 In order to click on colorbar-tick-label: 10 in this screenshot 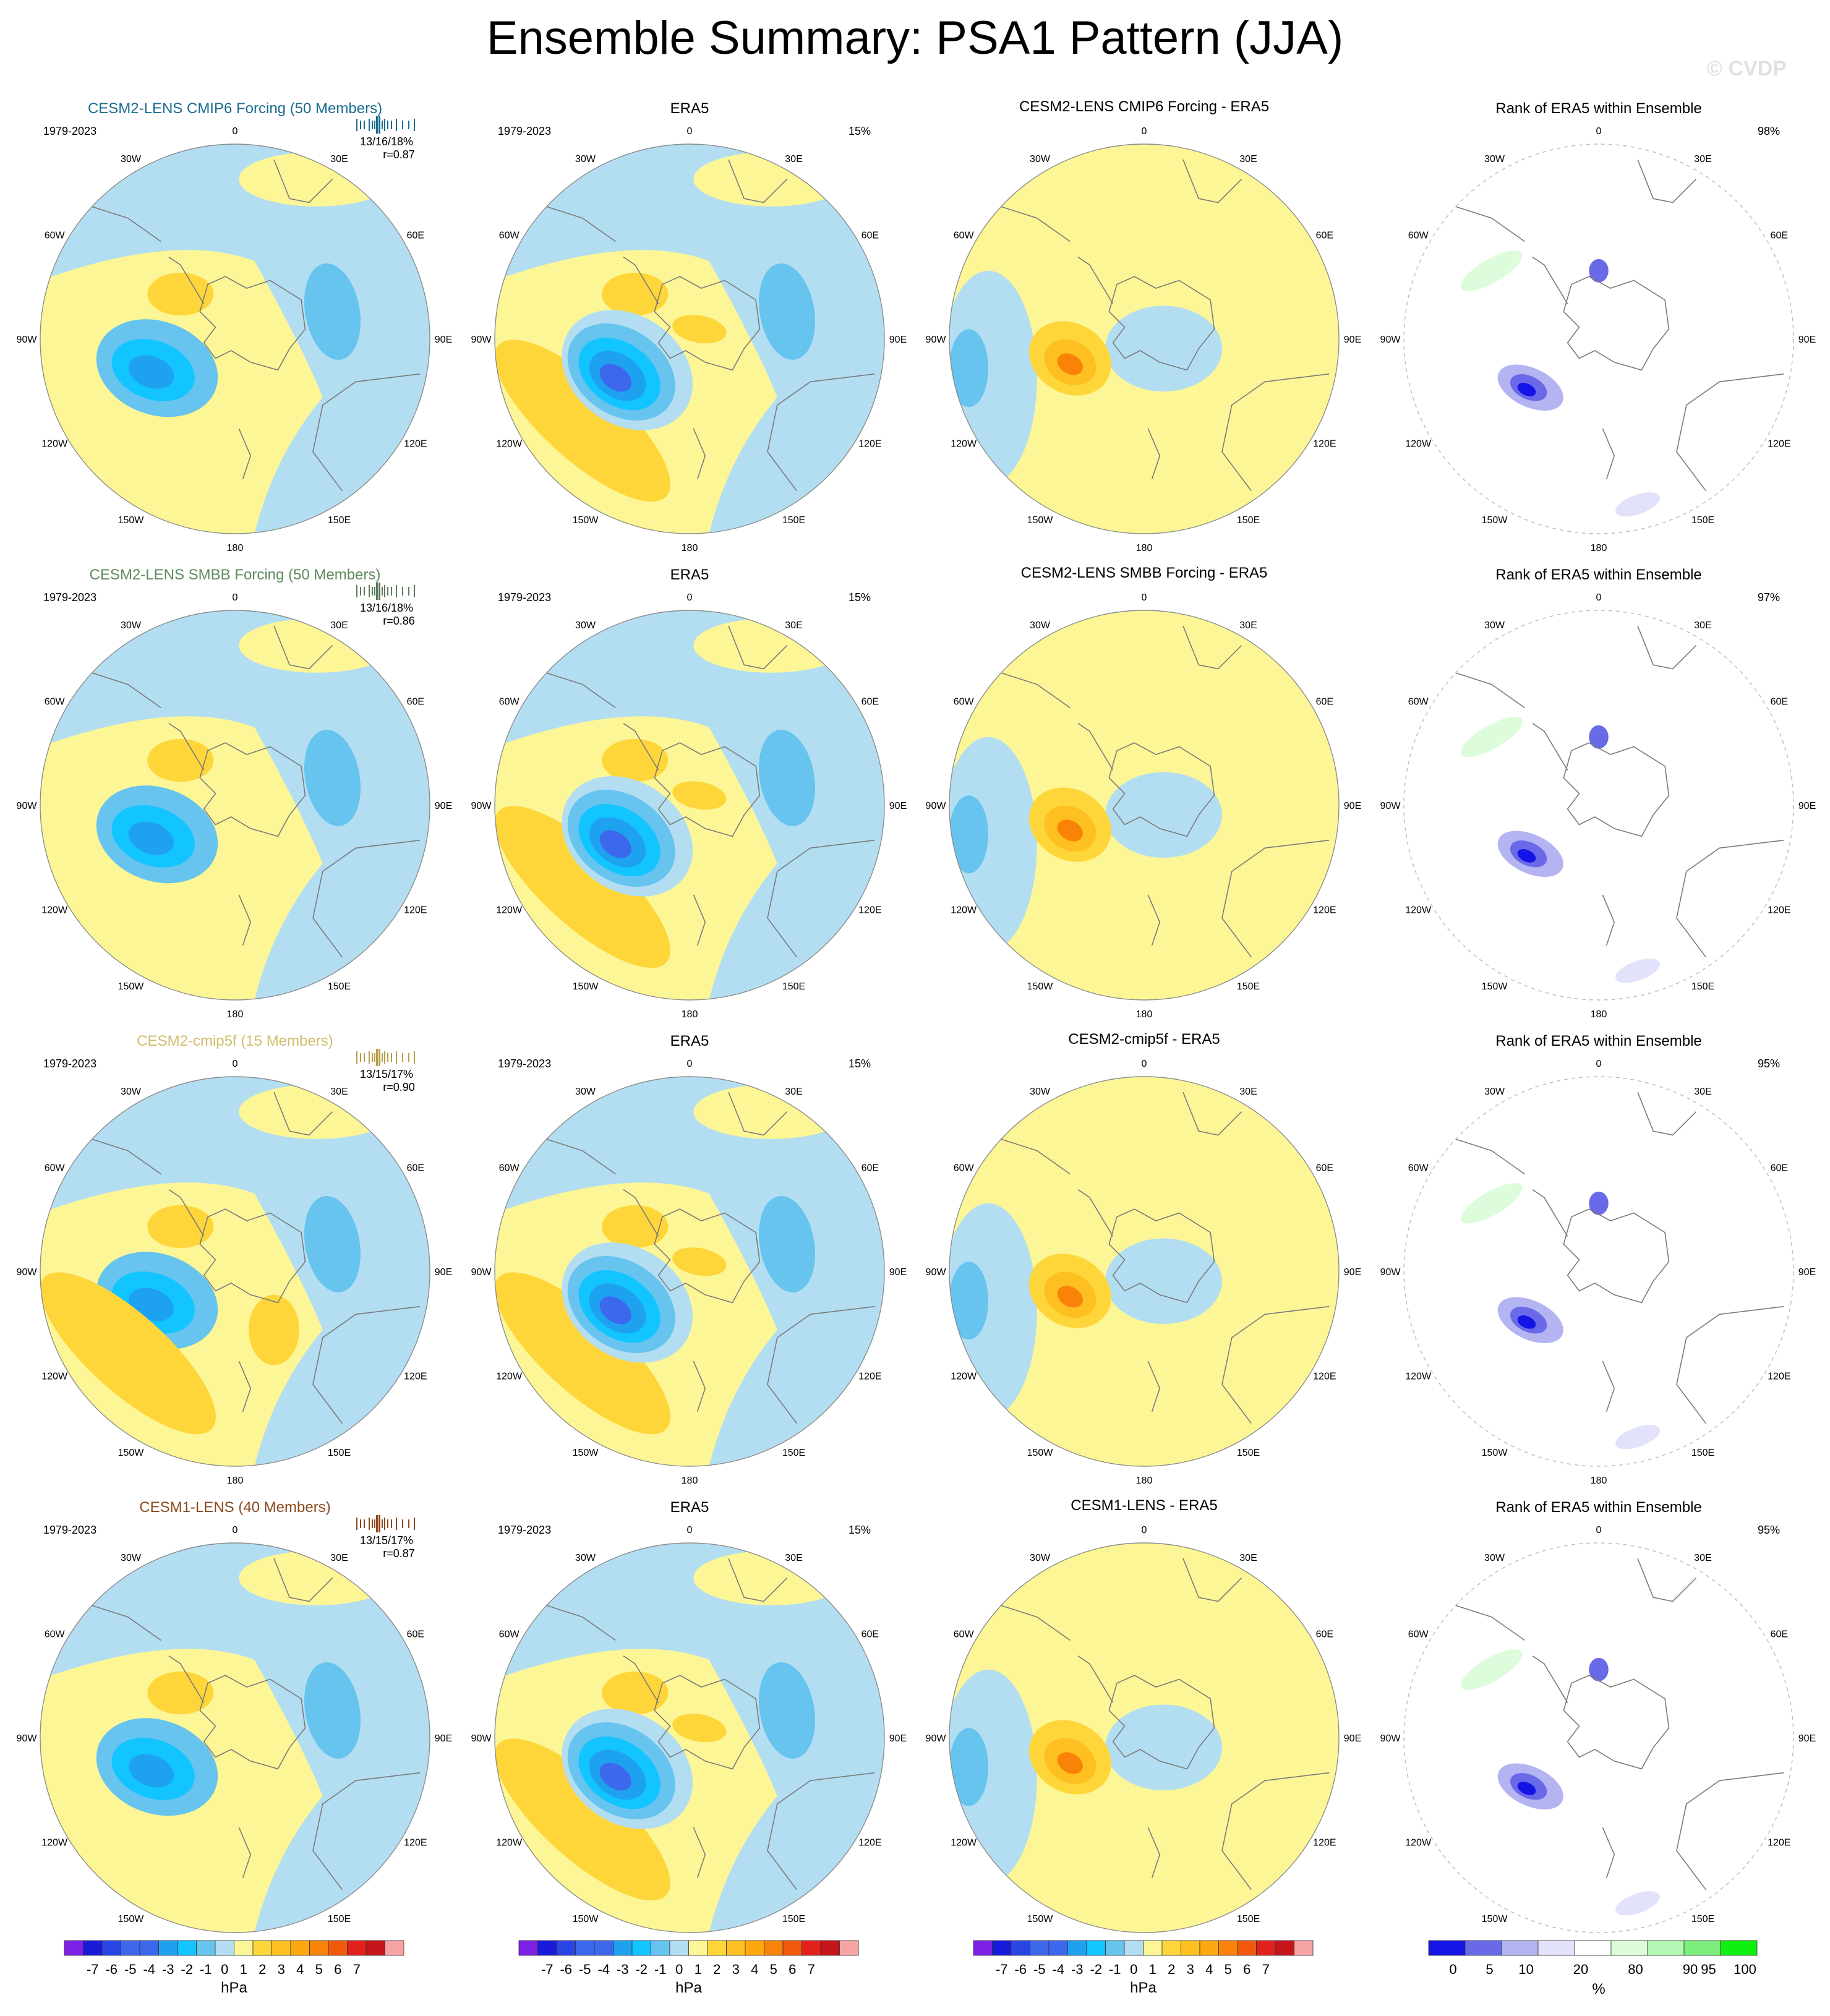, I will do `click(1525, 1969)`.